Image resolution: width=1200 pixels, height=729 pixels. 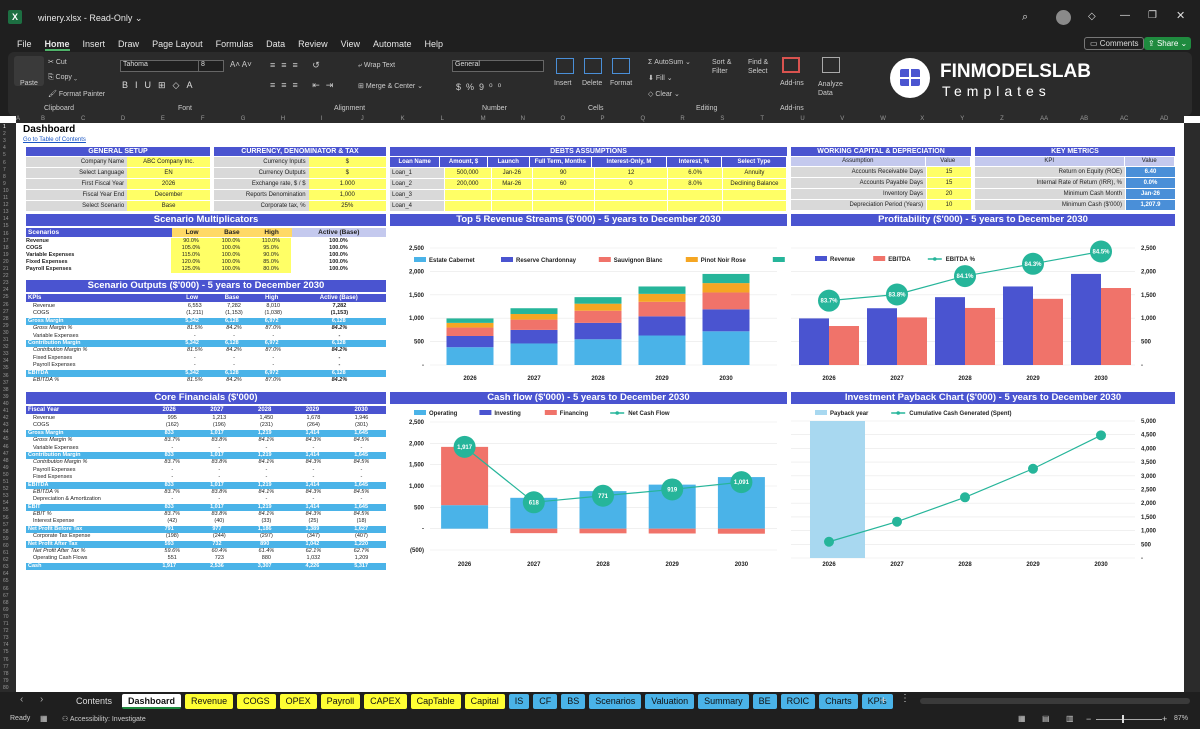 I want to click on setting-value: 2026, so click(x=168, y=184).